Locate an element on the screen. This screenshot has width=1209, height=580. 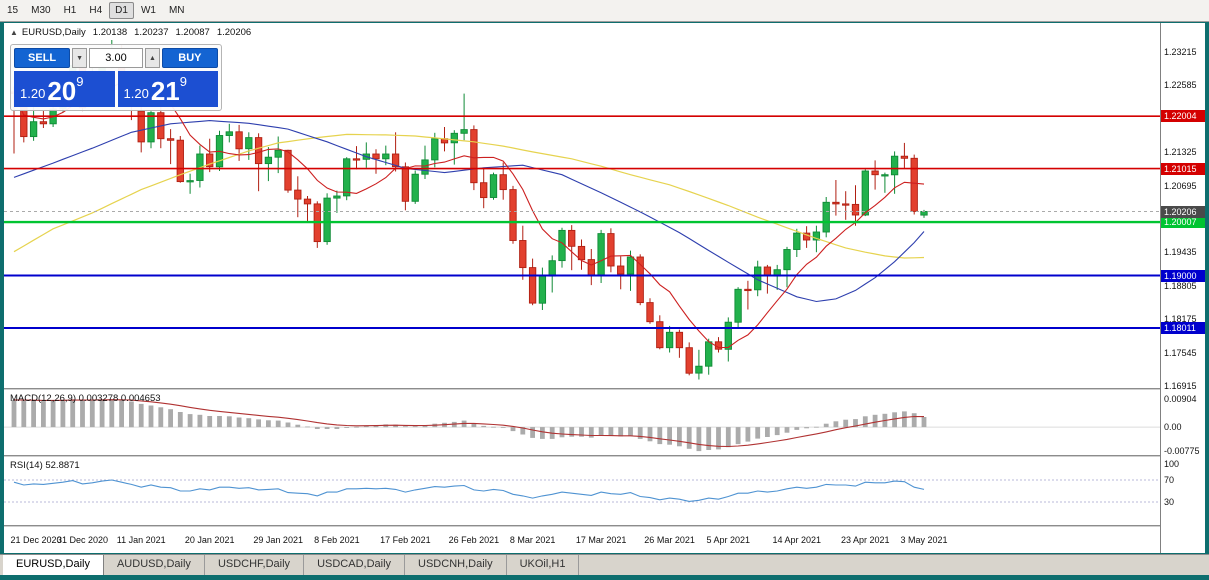
ask-price-display: 1.20 21 9 is located at coordinates (167, 89).